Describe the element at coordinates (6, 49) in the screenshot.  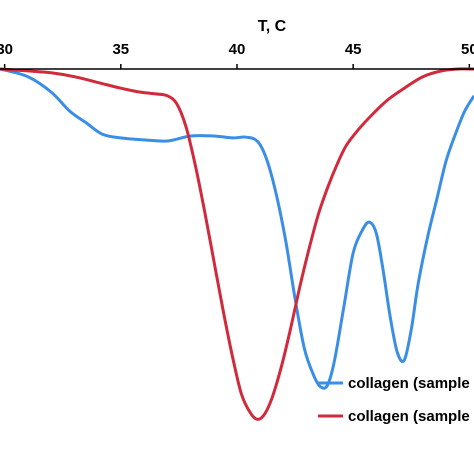
I see `x-tick-label: 30` at that location.